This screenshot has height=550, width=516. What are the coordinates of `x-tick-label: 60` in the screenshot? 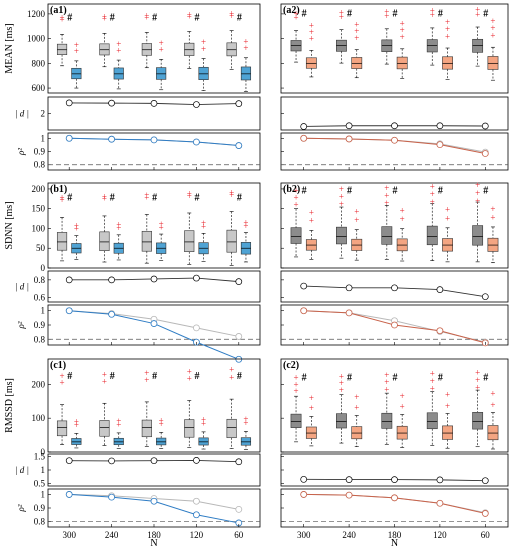 It's located at (486, 535).